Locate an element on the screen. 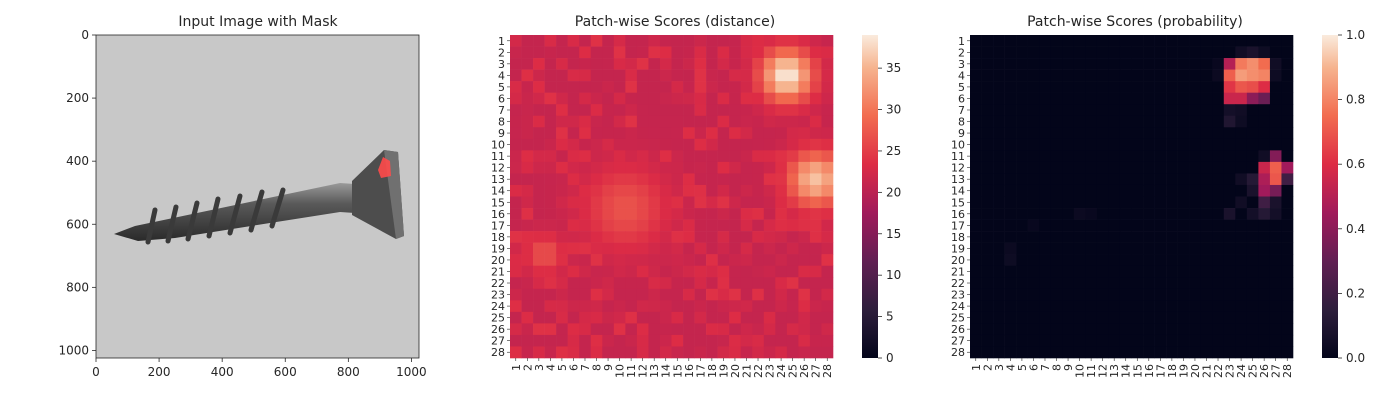  row-label: 21 is located at coordinates (498, 271).